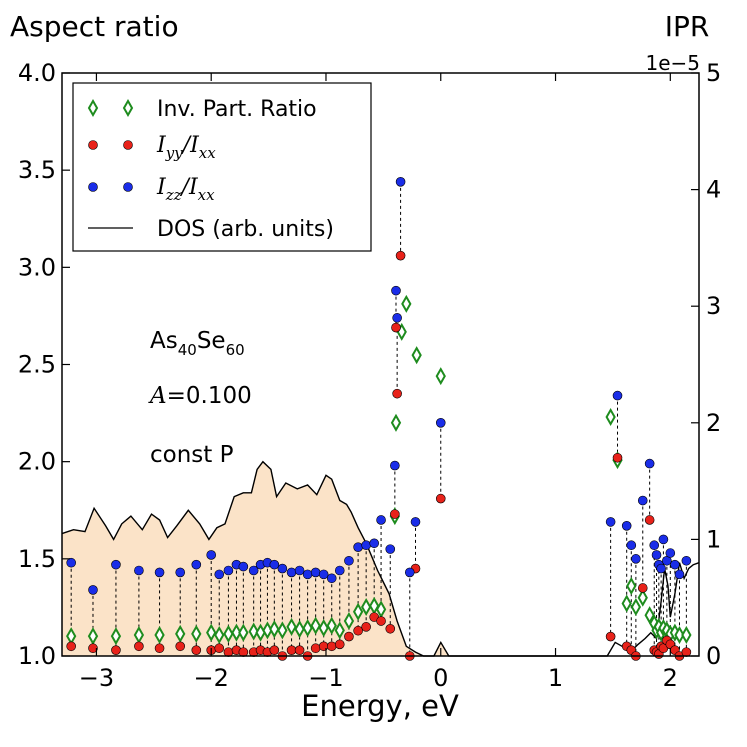 This screenshot has width=747, height=747. What do you see at coordinates (174, 153) in the screenshot?
I see `legend-iyy-sub: yy` at bounding box center [174, 153].